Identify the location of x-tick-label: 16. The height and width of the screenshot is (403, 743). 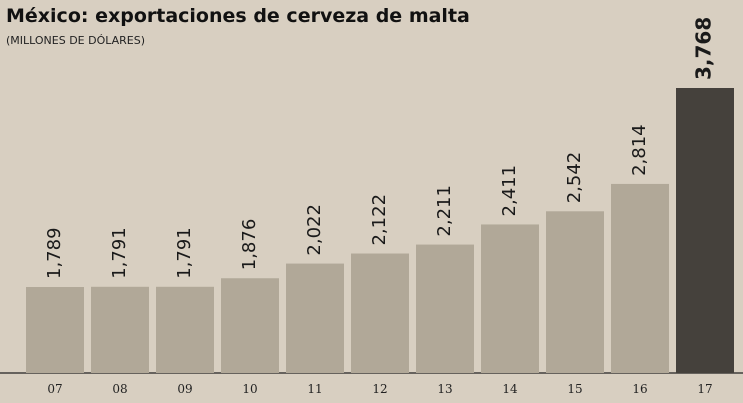
(639, 389).